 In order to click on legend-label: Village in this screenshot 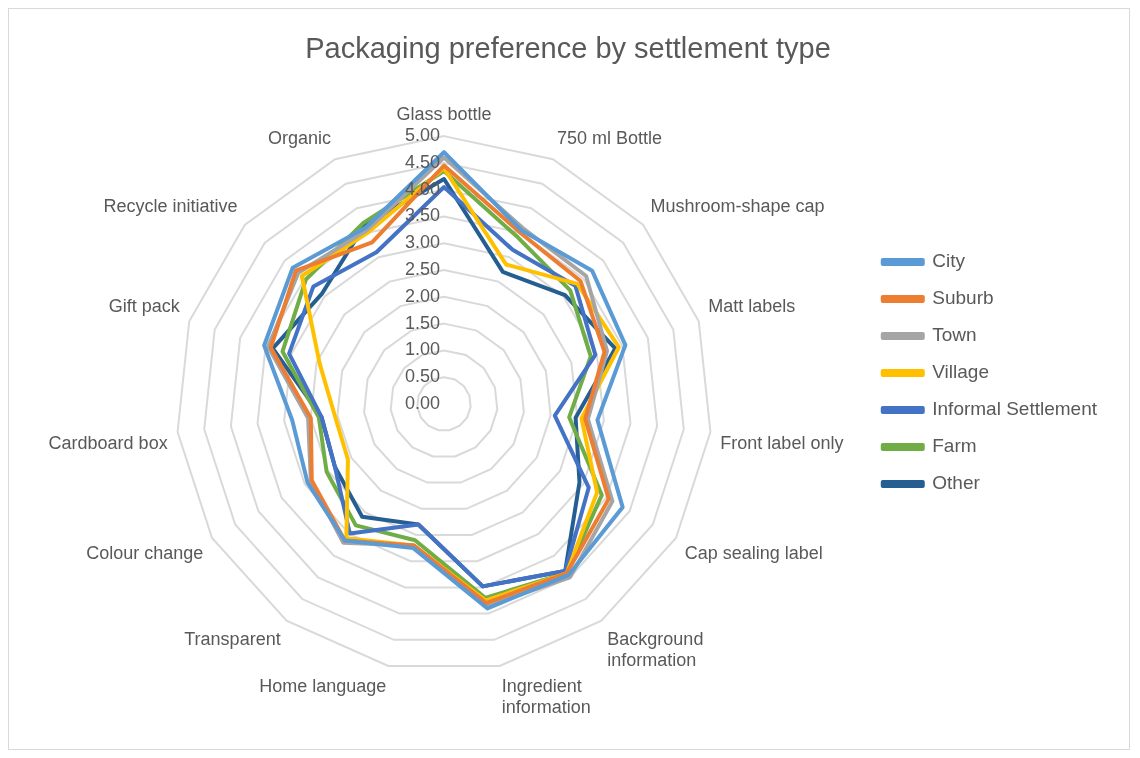, I will do `click(960, 372)`.